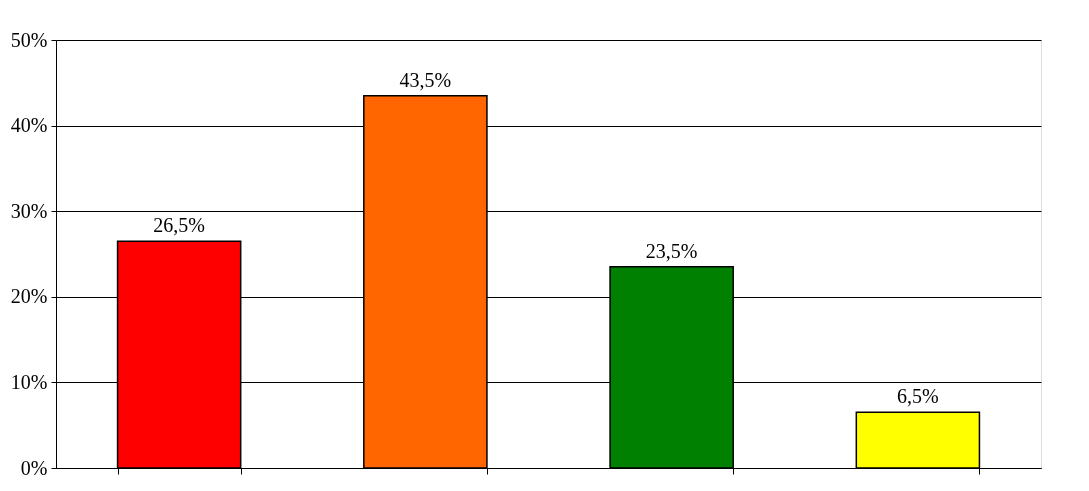 This screenshot has width=1089, height=491. Describe the element at coordinates (29, 296) in the screenshot. I see `y-tick-label: 20%` at that location.